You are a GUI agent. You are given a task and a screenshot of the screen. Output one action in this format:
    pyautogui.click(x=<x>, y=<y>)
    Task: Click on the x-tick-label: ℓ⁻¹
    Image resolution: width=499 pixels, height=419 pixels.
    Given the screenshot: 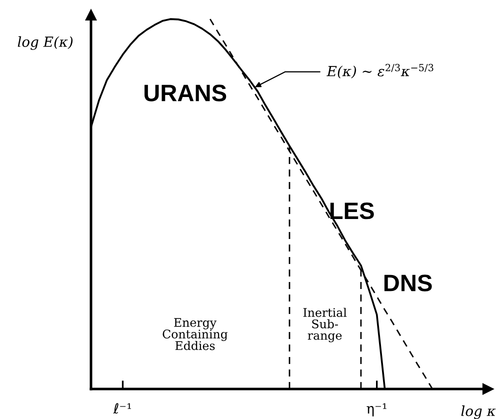 What is the action you would take?
    pyautogui.click(x=122, y=408)
    